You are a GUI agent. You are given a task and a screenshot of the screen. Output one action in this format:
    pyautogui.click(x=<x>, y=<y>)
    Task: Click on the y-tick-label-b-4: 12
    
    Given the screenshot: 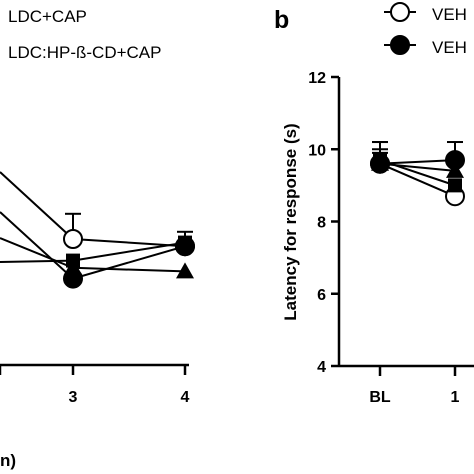 What is the action you would take?
    pyautogui.click(x=317, y=78)
    